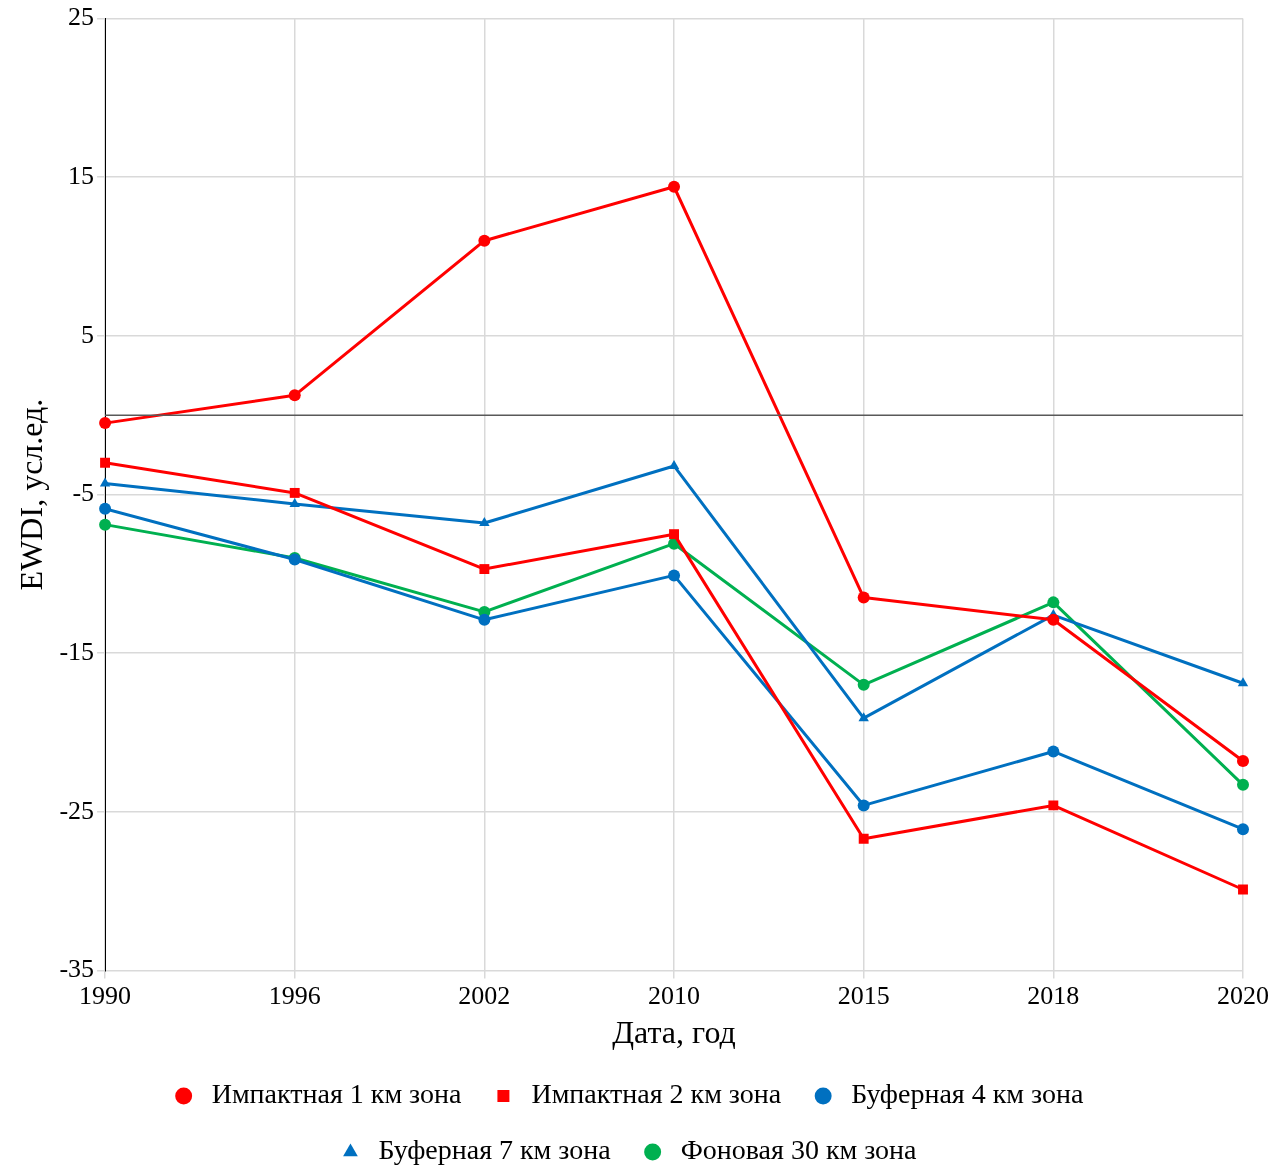 The height and width of the screenshot is (1176, 1283). What do you see at coordinates (1053, 995) in the screenshot?
I see `x-tick-label: 2018` at bounding box center [1053, 995].